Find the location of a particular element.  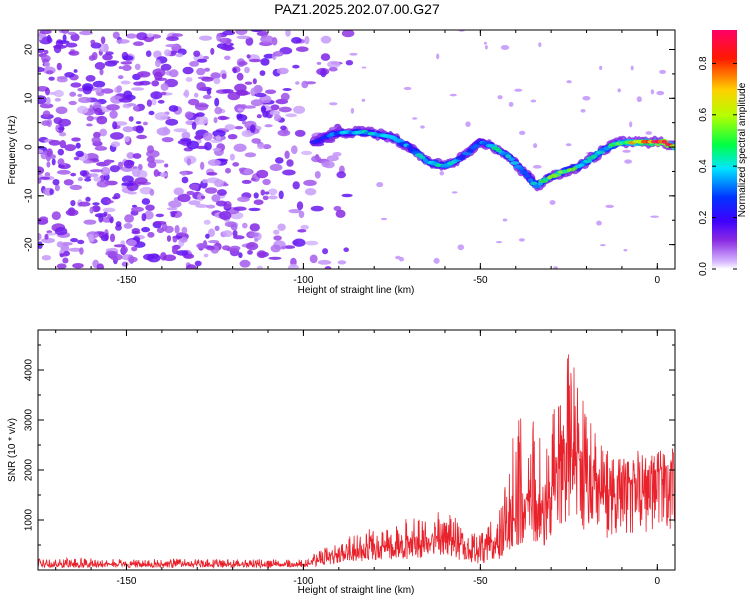

colorbar-tick-label: 0.8 is located at coordinates (703, 63).